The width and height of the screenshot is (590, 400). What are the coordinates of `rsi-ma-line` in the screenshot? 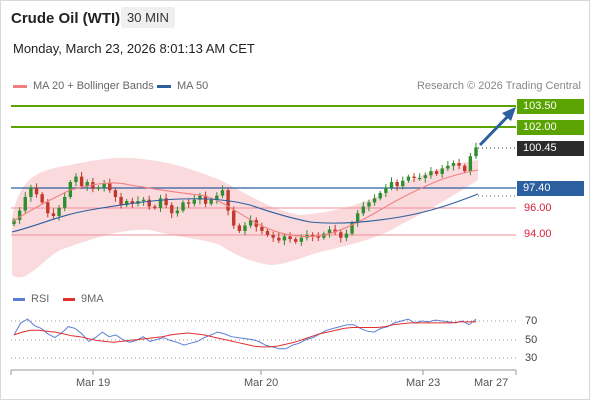 It's located at (244, 334).